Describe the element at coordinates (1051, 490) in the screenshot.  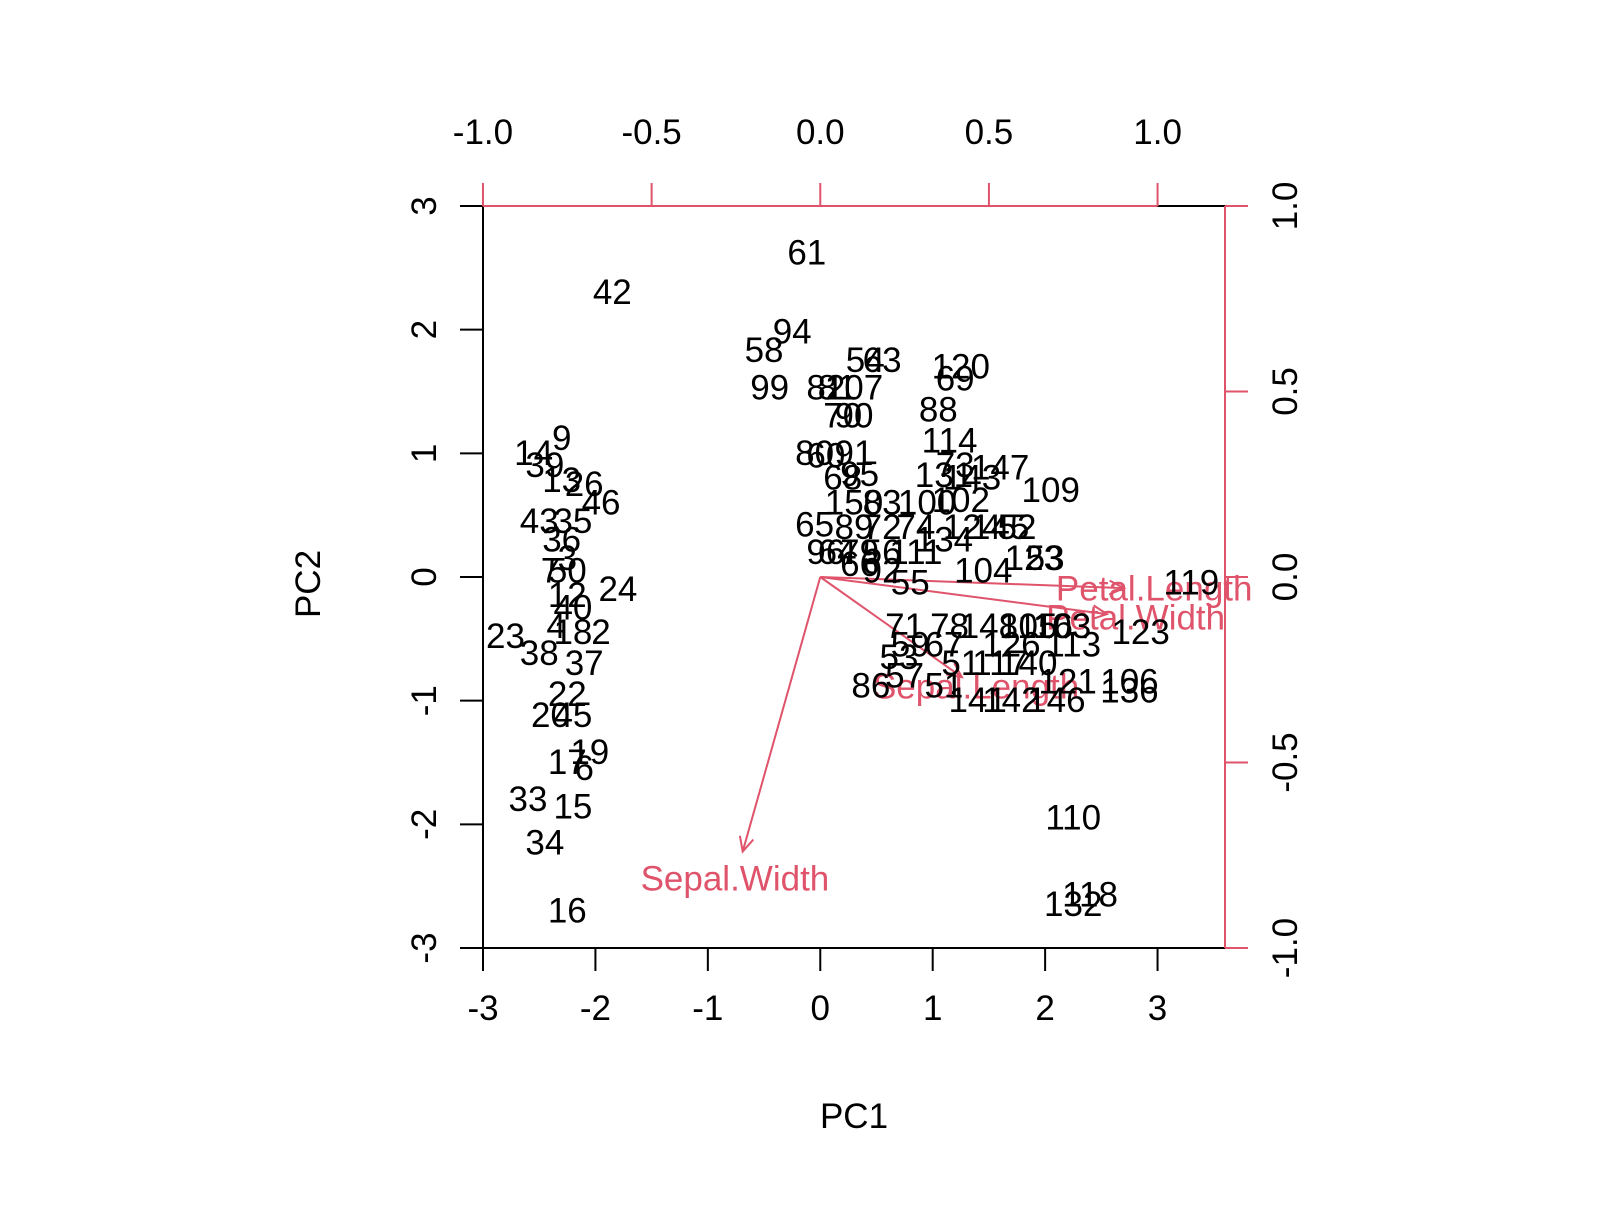
I see `observation-label: 109` at that location.